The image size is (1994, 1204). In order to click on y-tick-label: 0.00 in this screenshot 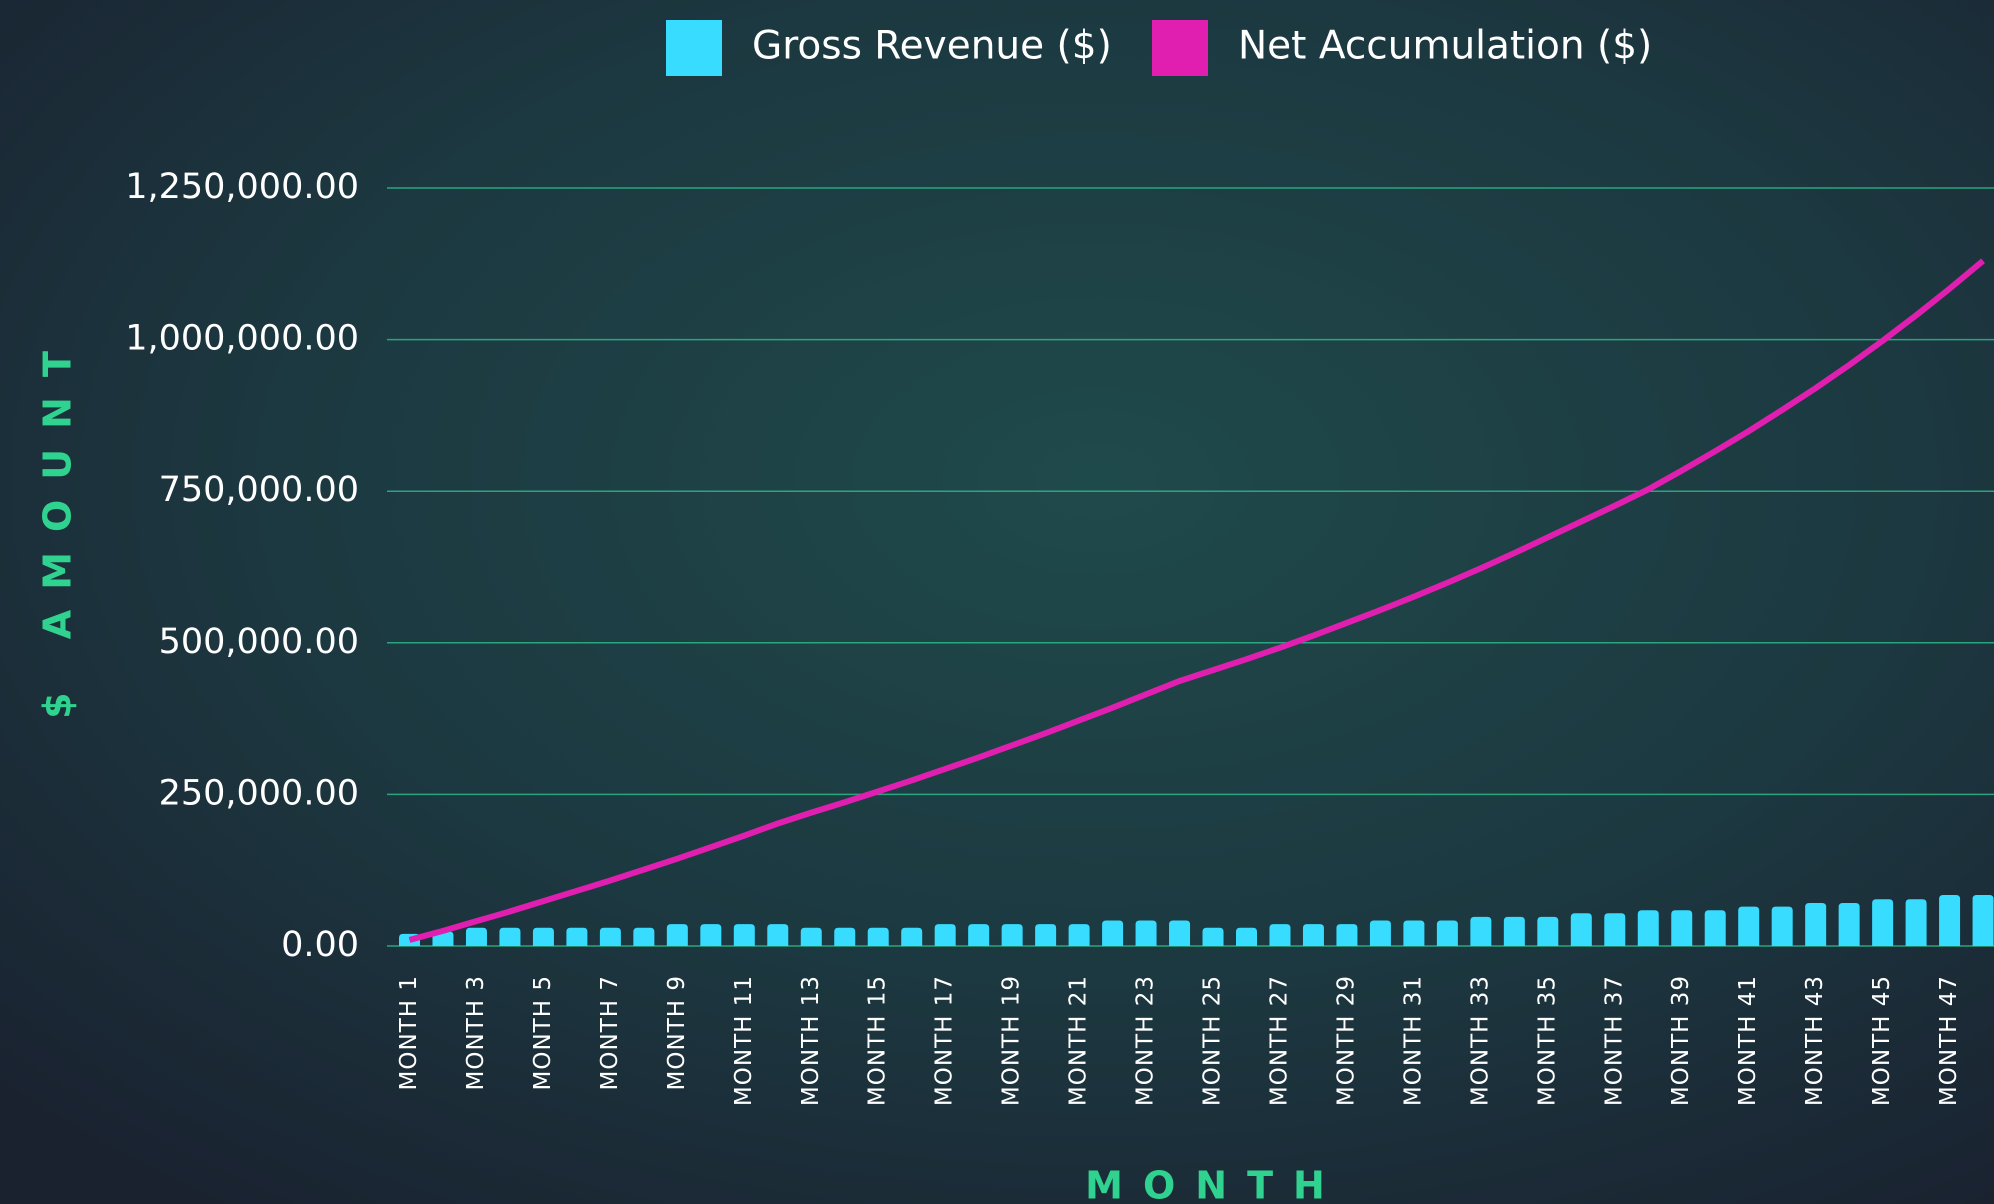, I will do `click(320, 945)`.